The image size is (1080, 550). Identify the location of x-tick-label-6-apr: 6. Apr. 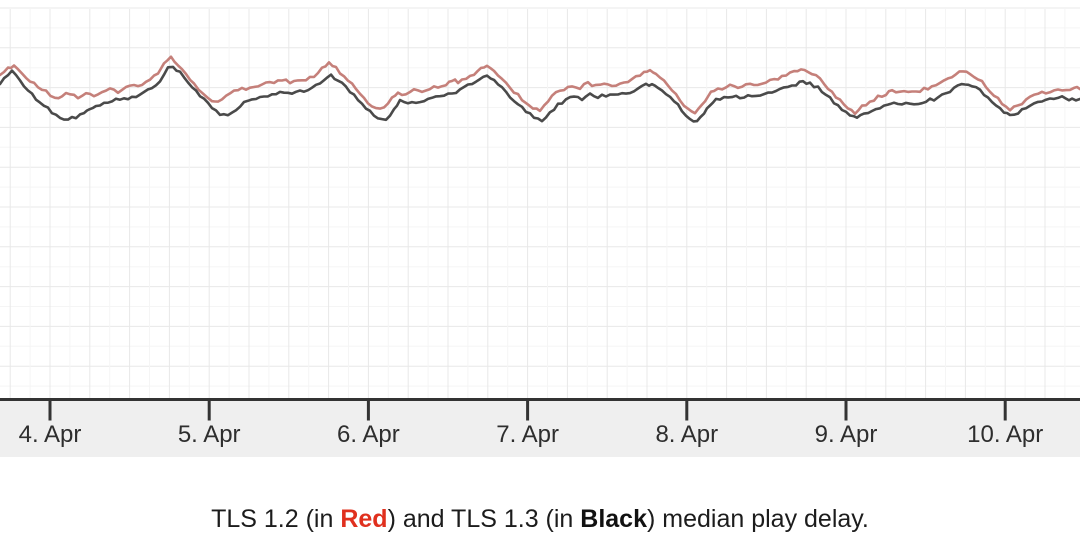
(368, 434).